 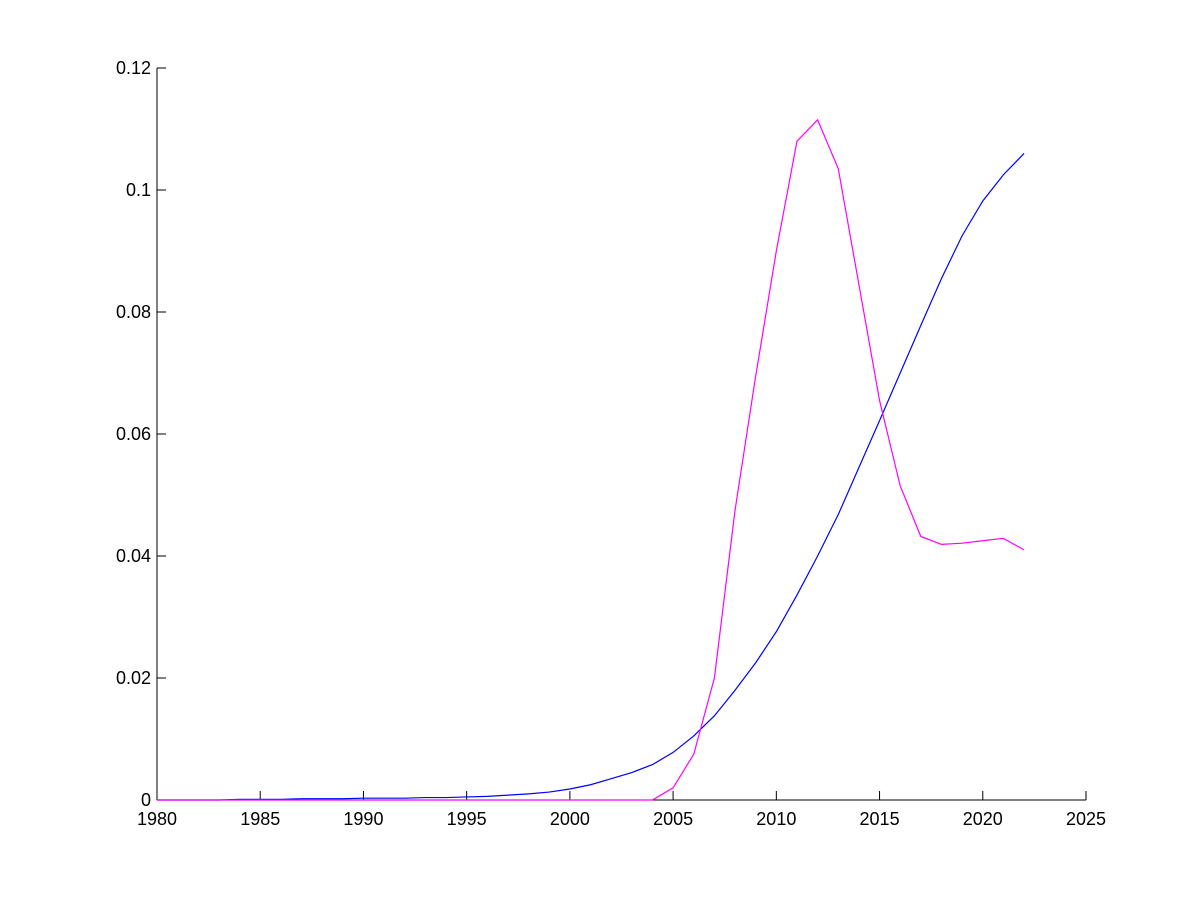 I want to click on x-tick-label: 1985, so click(x=260, y=819).